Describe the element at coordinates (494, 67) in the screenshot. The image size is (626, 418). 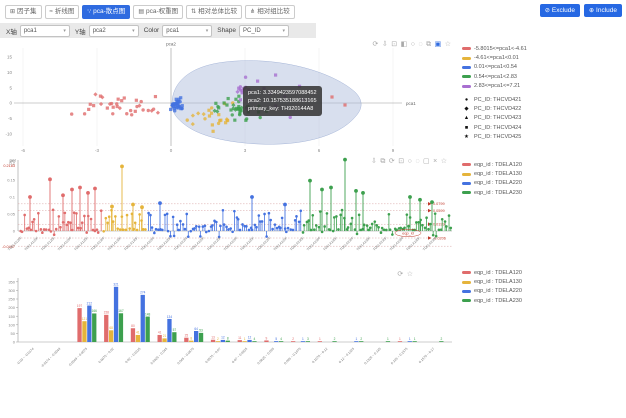
I see `legend-item: 0.01<=pca1<0.54` at that location.